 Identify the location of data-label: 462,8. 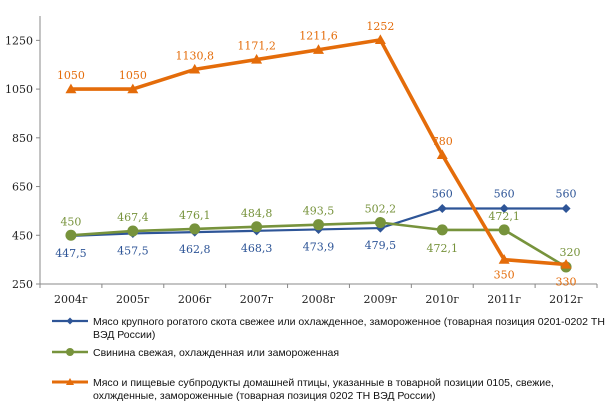
(195, 249).